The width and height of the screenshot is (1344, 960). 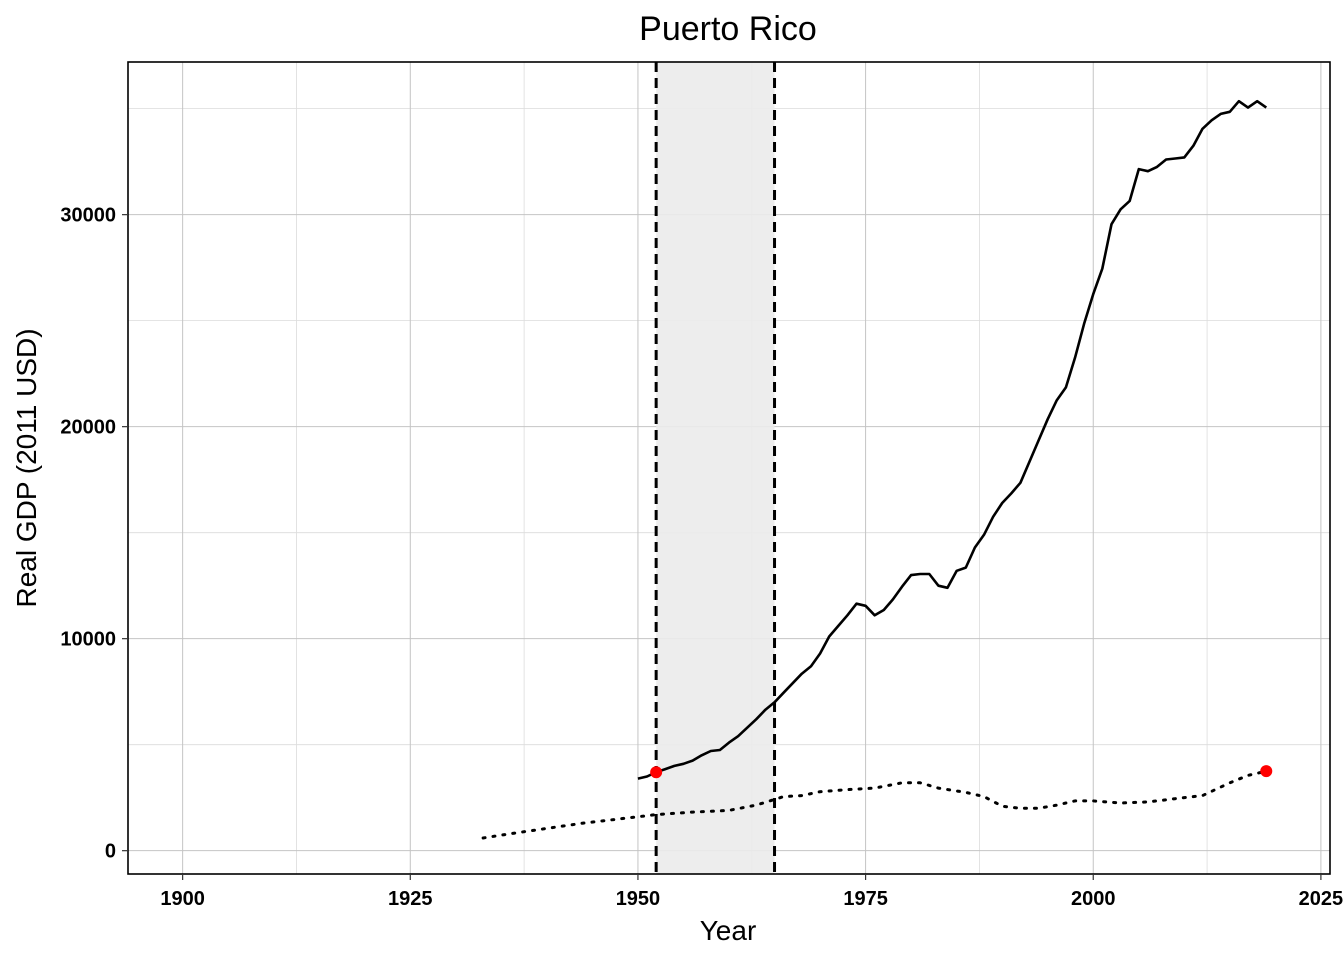 What do you see at coordinates (88, 216) in the screenshot?
I see `y-tick-label: 30000` at bounding box center [88, 216].